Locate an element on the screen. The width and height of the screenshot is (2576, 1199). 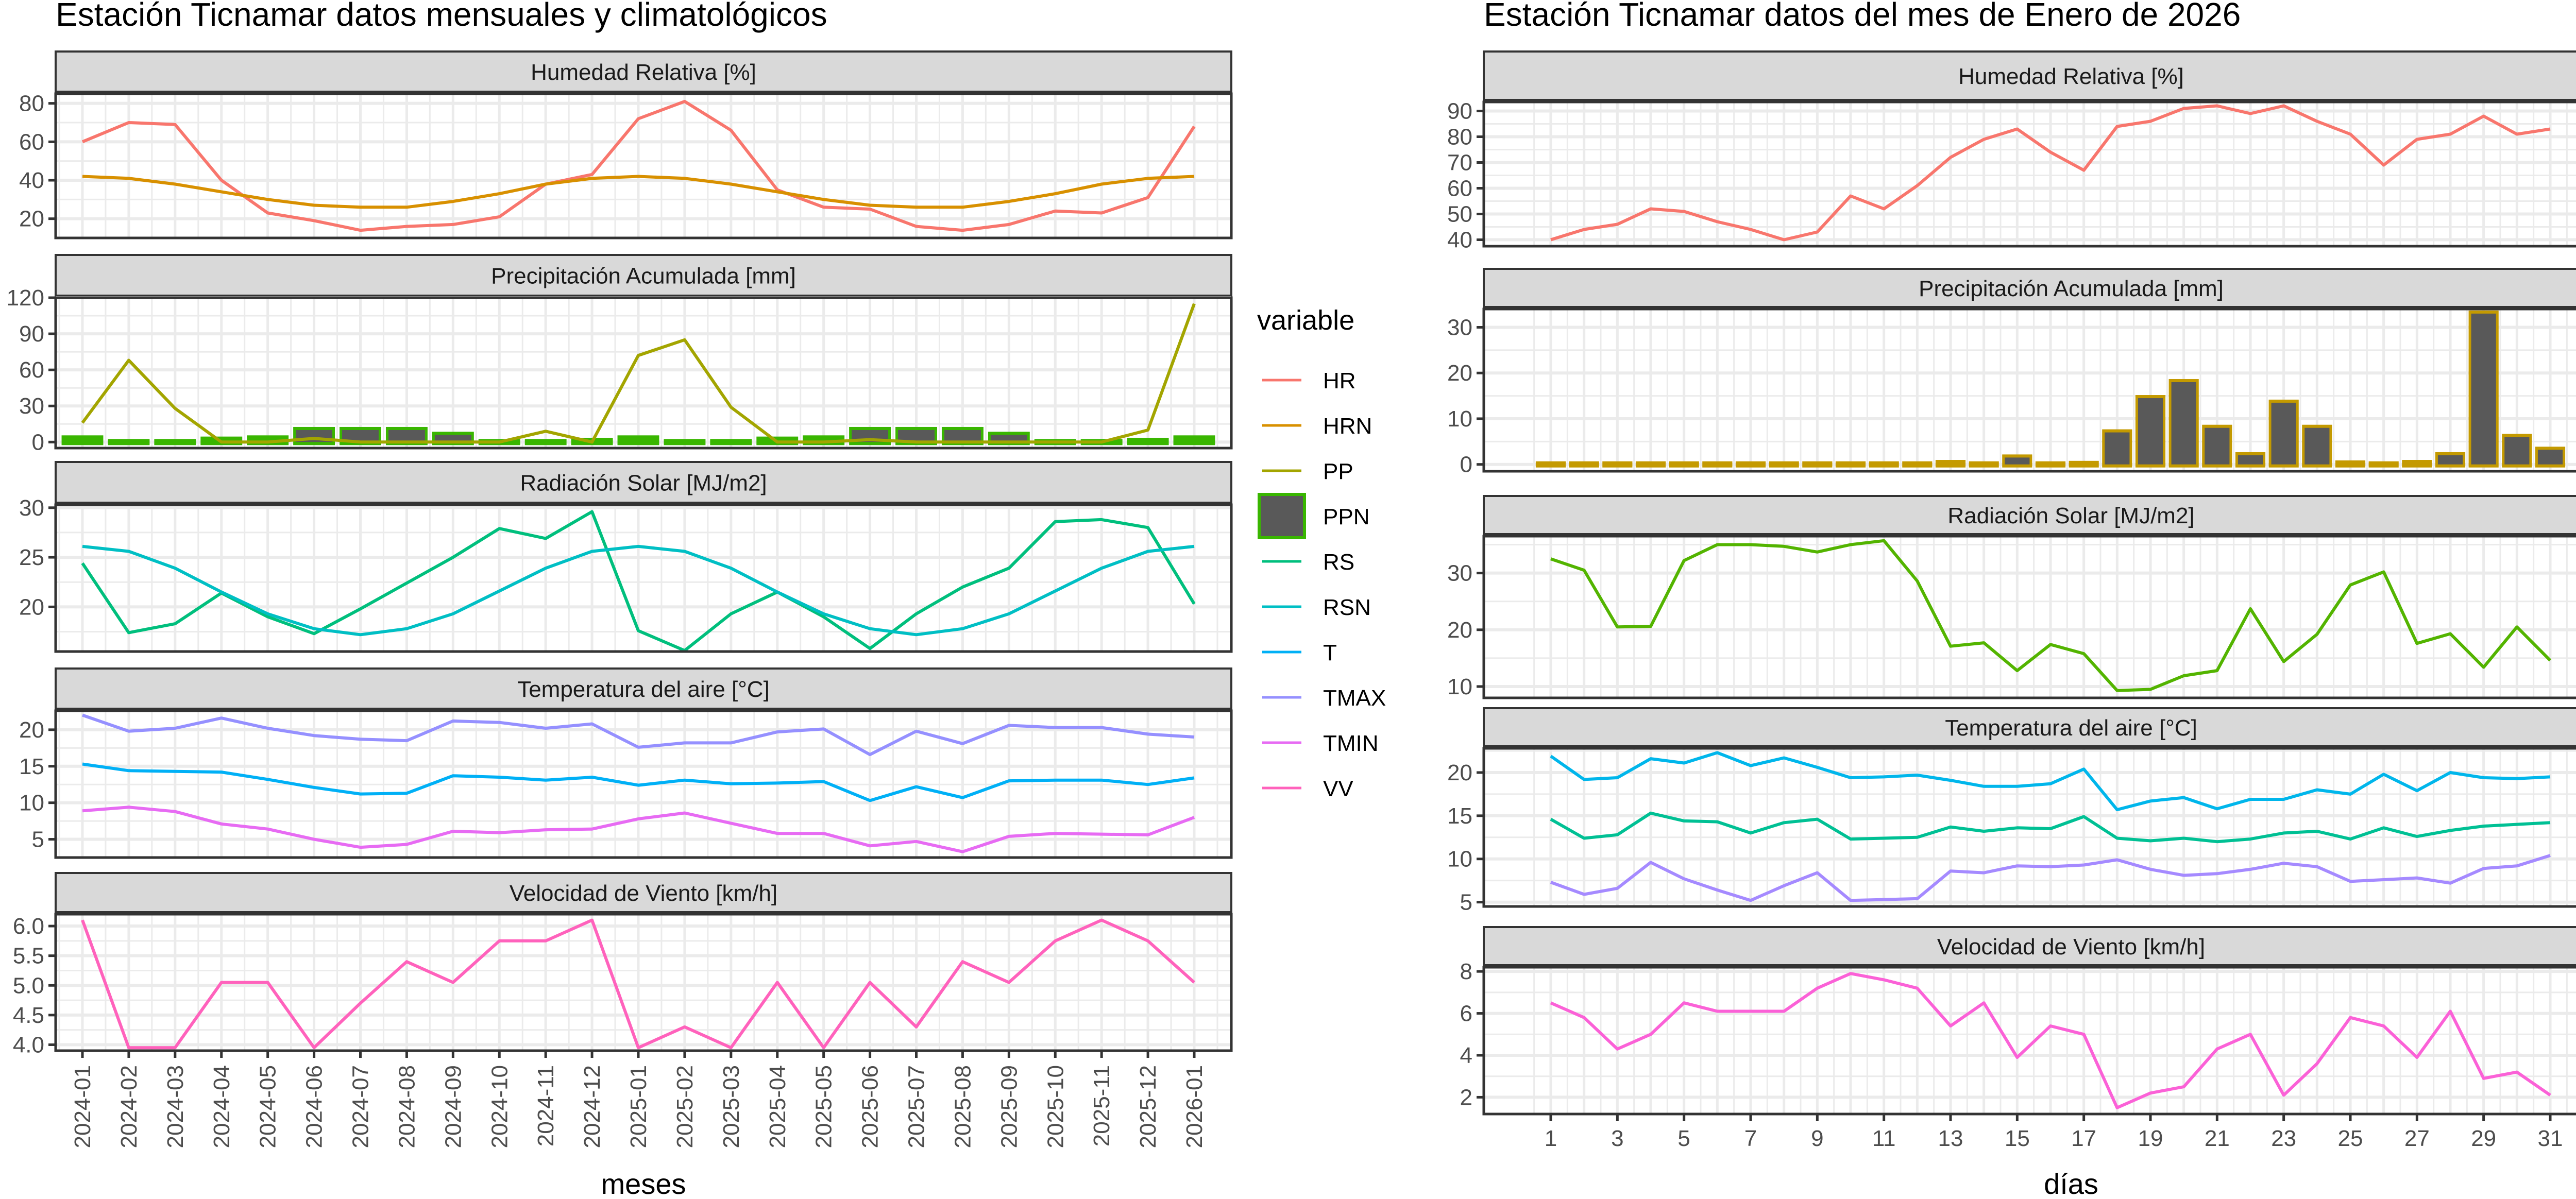
legend-item: TMIN is located at coordinates (1320, 743).